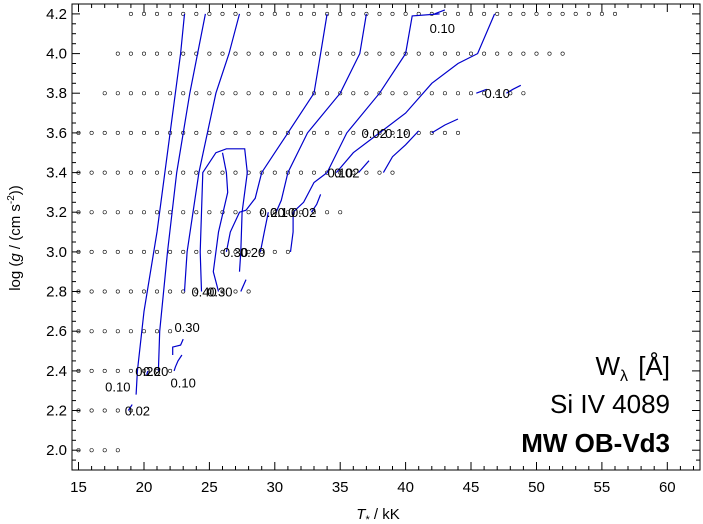 The height and width of the screenshot is (524, 703). What do you see at coordinates (654, 366) in the screenshot?
I see `annotation-unit: [Å]` at bounding box center [654, 366].